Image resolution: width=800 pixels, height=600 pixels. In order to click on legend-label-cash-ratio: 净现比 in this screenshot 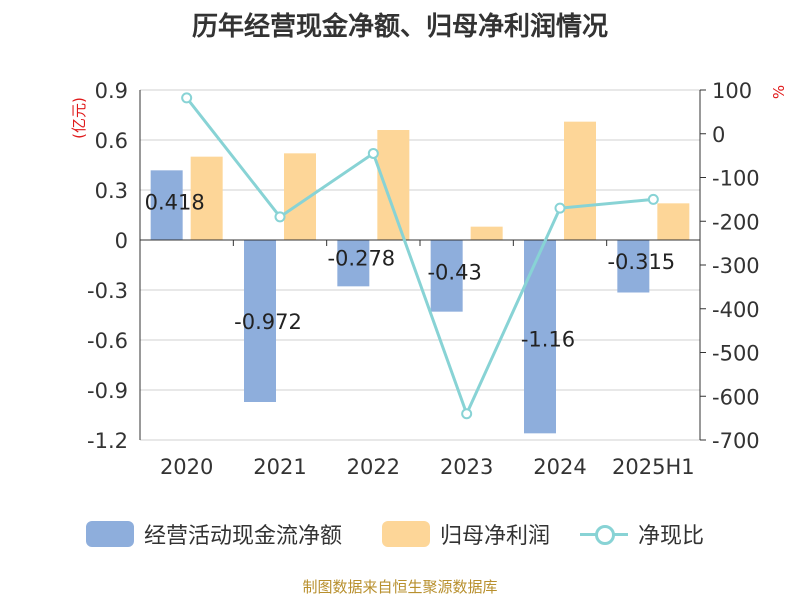, I will do `click(671, 536)`.